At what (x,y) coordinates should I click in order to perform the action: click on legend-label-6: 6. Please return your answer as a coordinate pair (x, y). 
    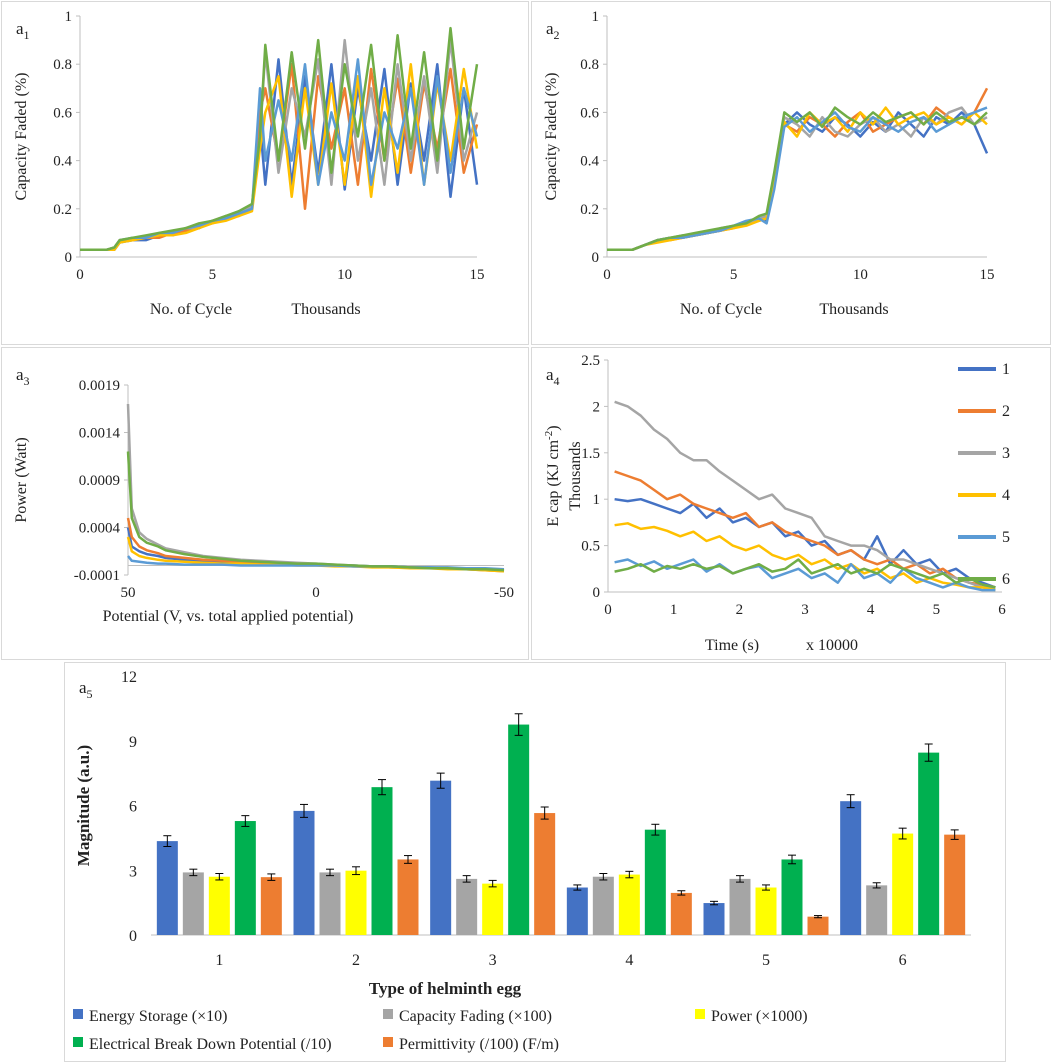
    Looking at the image, I should click on (1006, 579).